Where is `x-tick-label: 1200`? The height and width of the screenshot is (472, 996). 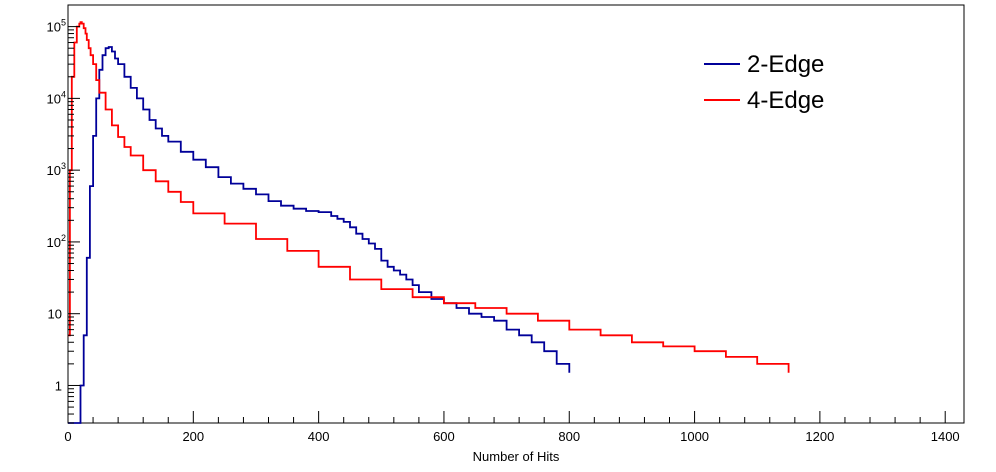 x-tick-label: 1200 is located at coordinates (819, 436).